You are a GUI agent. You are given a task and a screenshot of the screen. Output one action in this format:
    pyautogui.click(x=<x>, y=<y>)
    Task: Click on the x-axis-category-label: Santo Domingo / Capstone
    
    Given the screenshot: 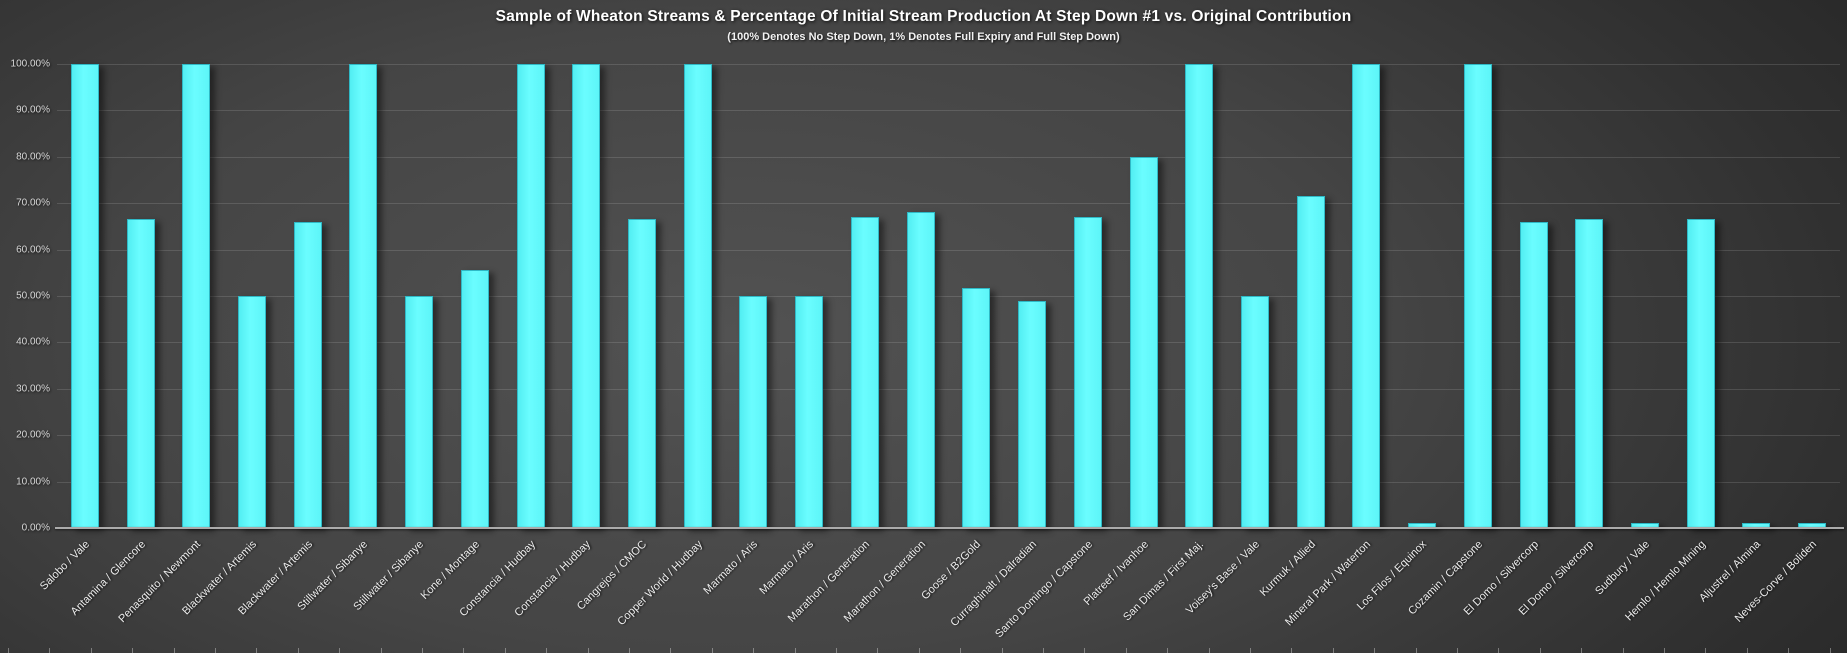 What is the action you would take?
    pyautogui.click(x=1043, y=589)
    